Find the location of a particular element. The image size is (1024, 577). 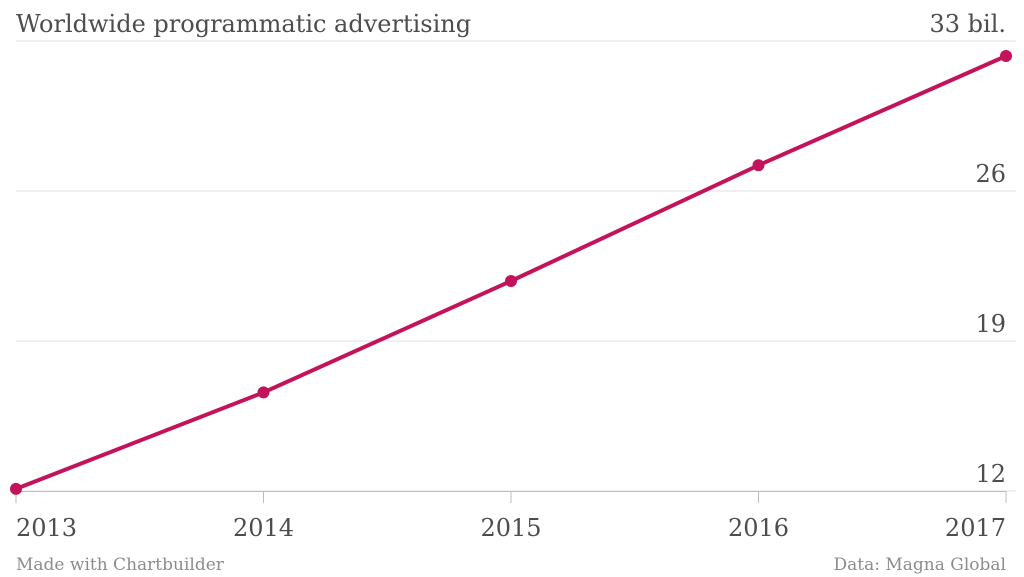

x-tick-label: 2015 is located at coordinates (510, 528).